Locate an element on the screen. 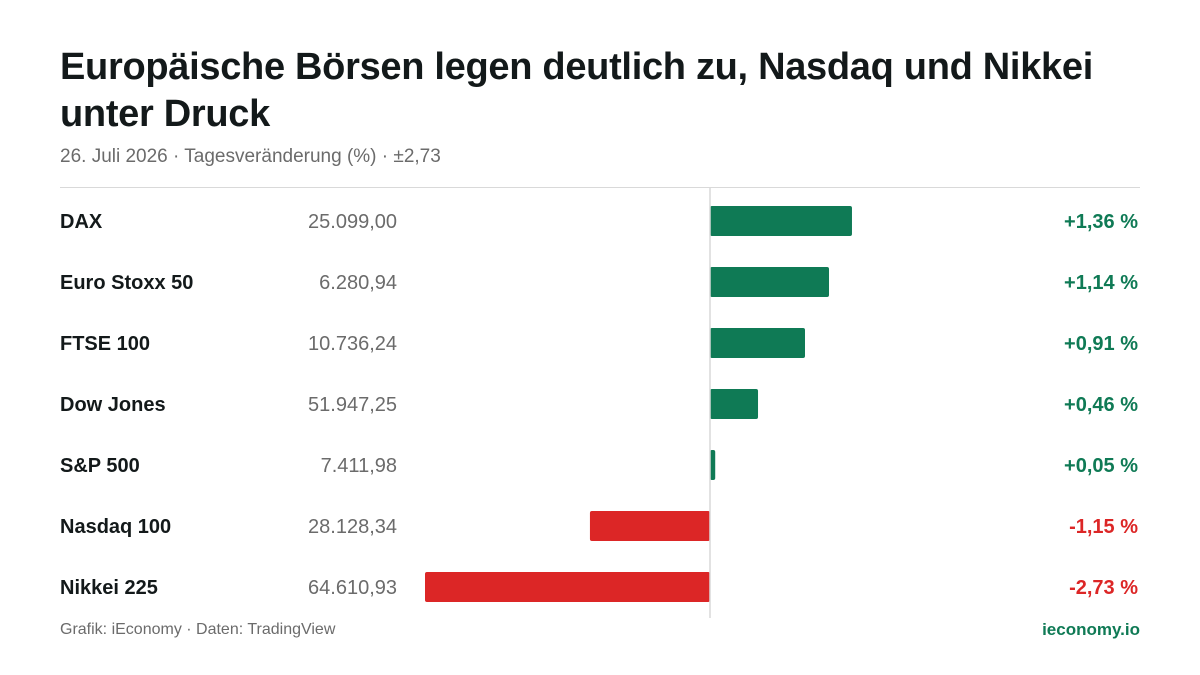  change-label: -2,73 % is located at coordinates (1103, 588).